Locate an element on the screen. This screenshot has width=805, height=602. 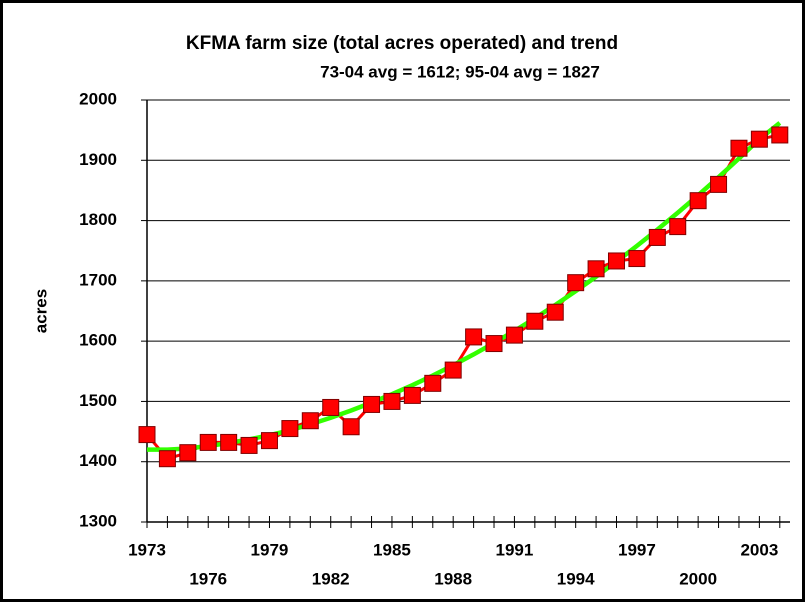
y-tick-label: 1700 is located at coordinates (98, 279).